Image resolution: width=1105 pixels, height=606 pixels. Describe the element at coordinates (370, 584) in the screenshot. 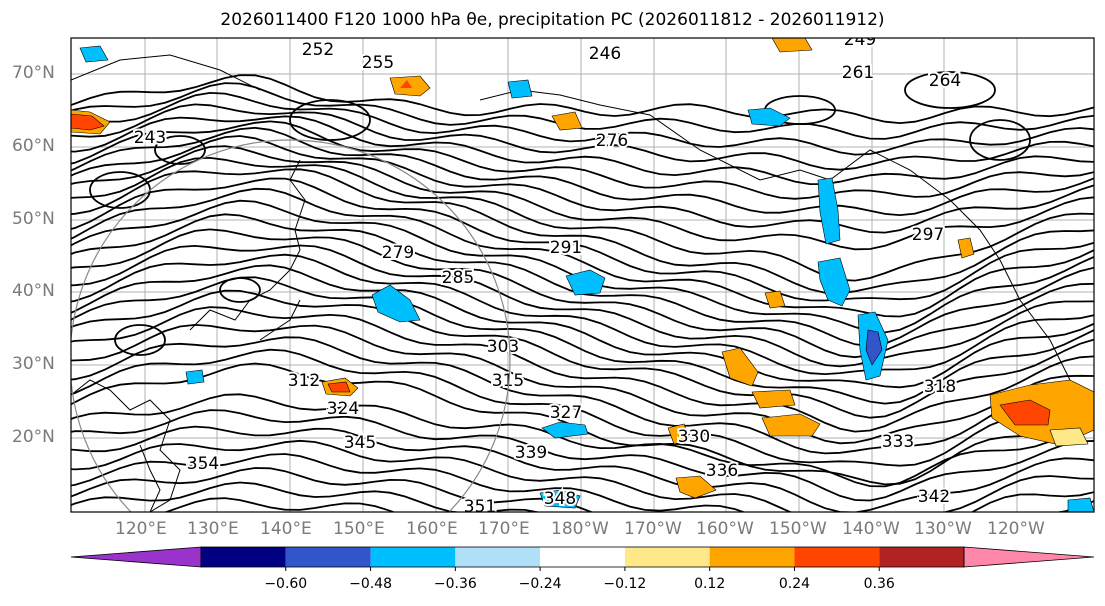

I see `colorbar-tick-label: −0.48` at that location.